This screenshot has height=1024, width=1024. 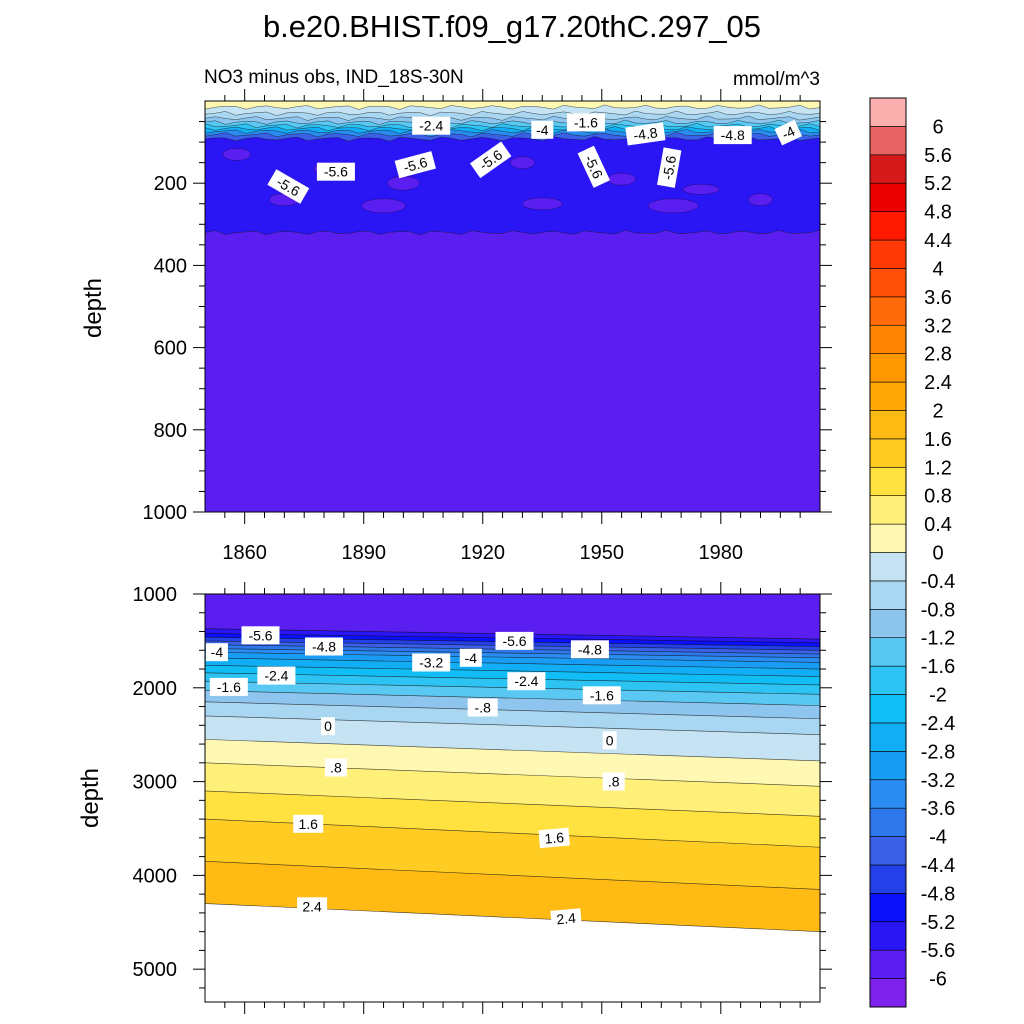 I want to click on top-y-tick-label: 1000, so click(x=165, y=513).